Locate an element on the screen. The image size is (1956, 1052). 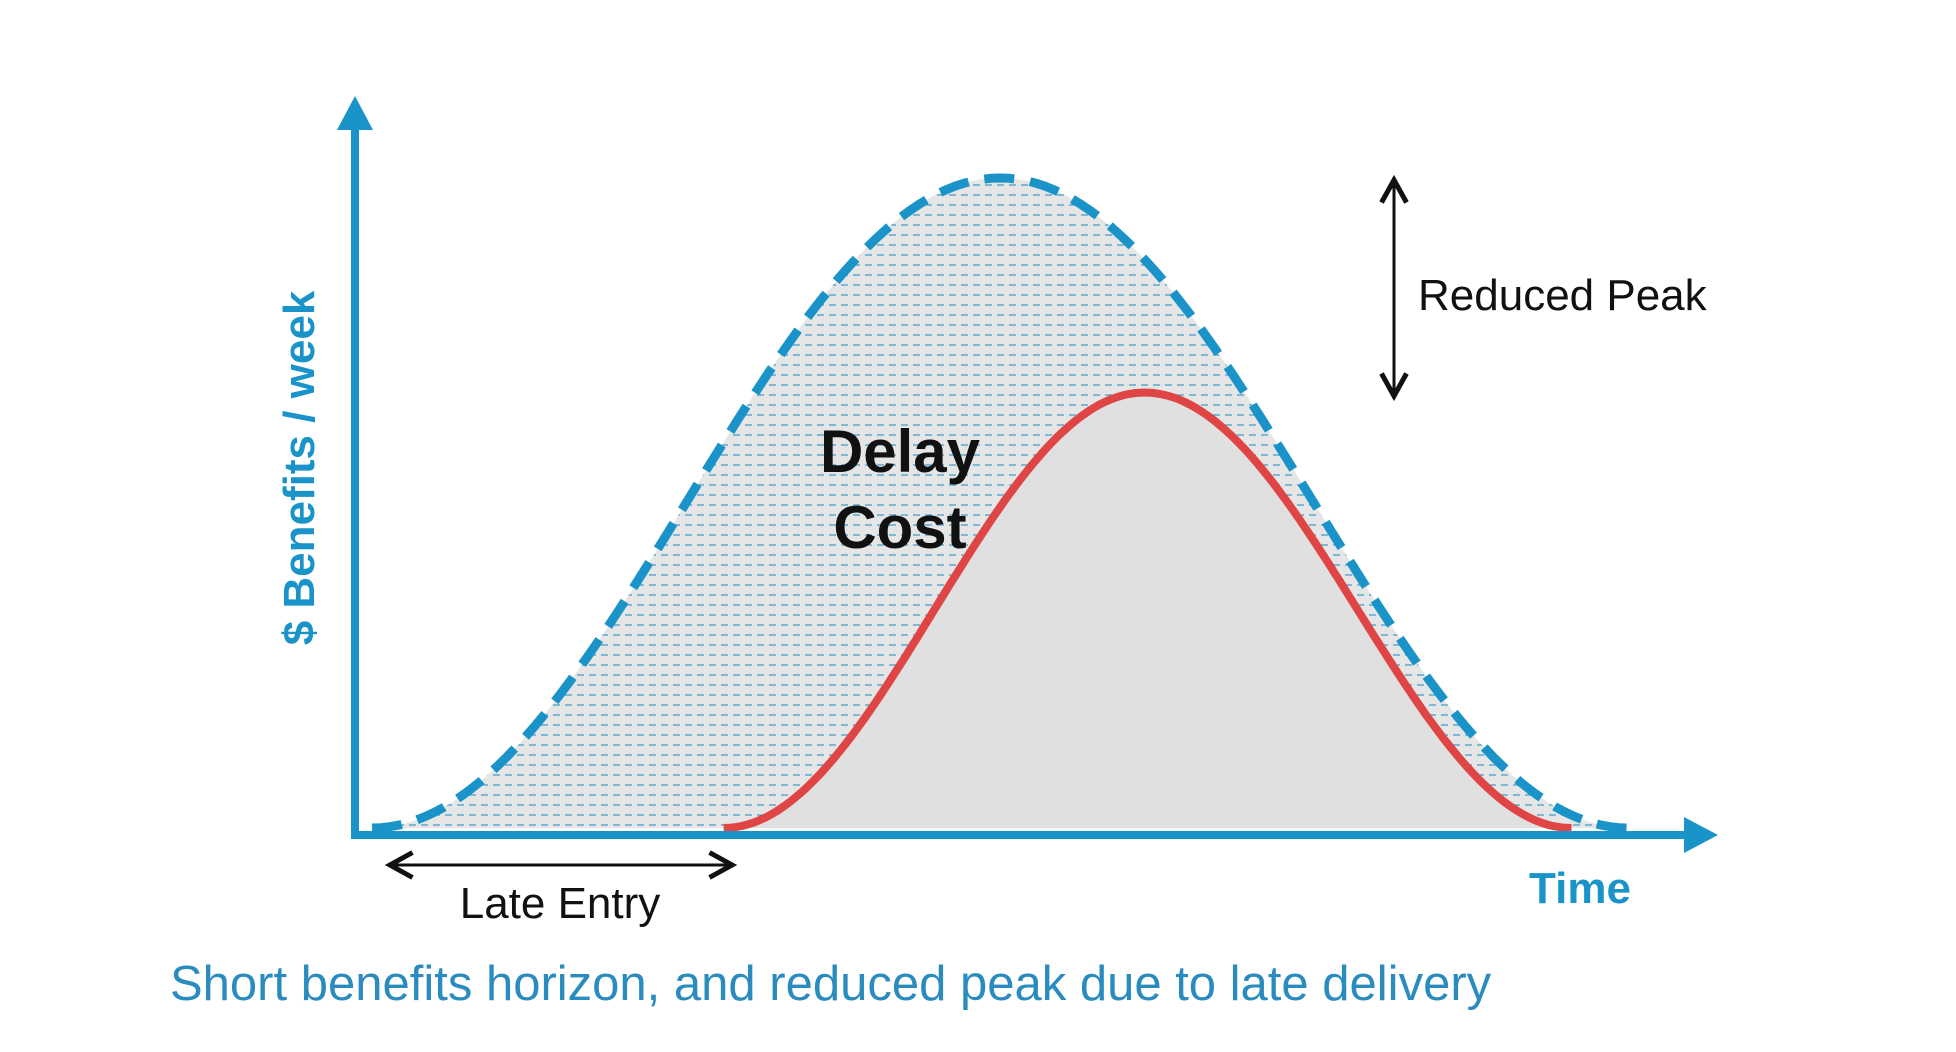
reduced-peak-label: Reduced Peak is located at coordinates (1563, 295).